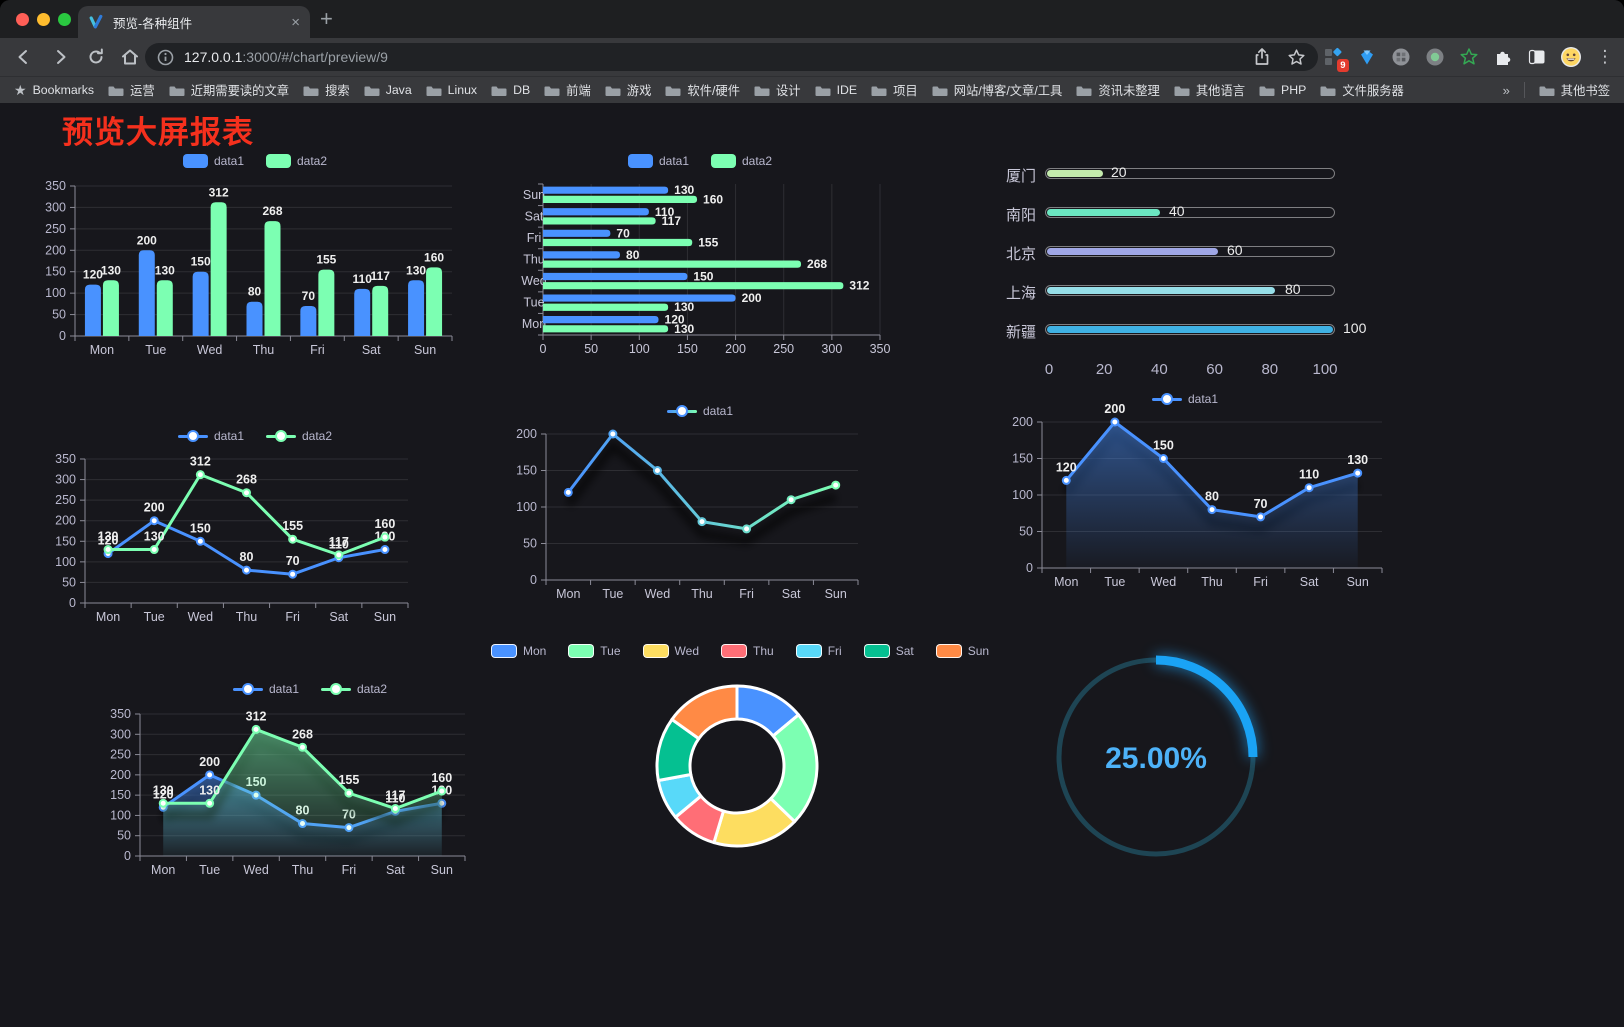 The width and height of the screenshot is (1624, 1027). Describe the element at coordinates (1220, 91) in the screenshot. I see `bookmark-label: 其他语言` at that location.